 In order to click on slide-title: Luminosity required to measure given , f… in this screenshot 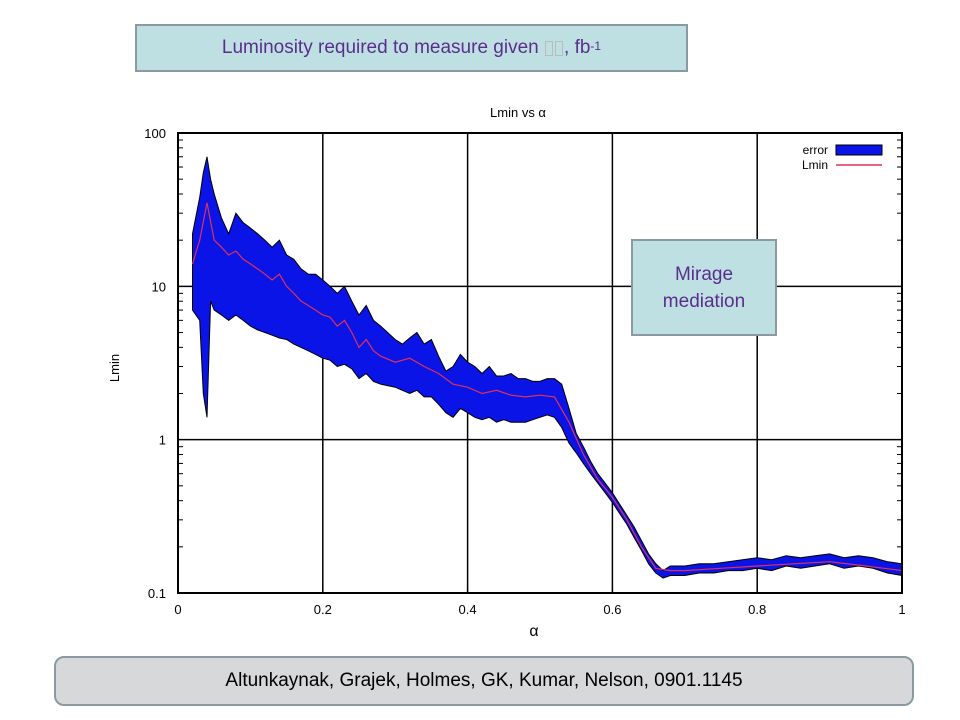, I will do `click(411, 48)`.